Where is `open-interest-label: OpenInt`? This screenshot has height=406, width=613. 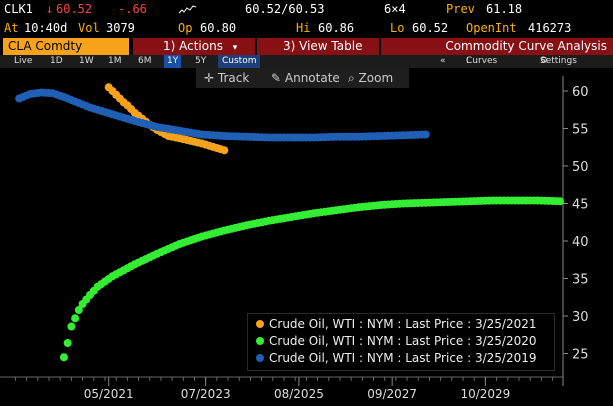 open-interest-label: OpenInt is located at coordinates (491, 28).